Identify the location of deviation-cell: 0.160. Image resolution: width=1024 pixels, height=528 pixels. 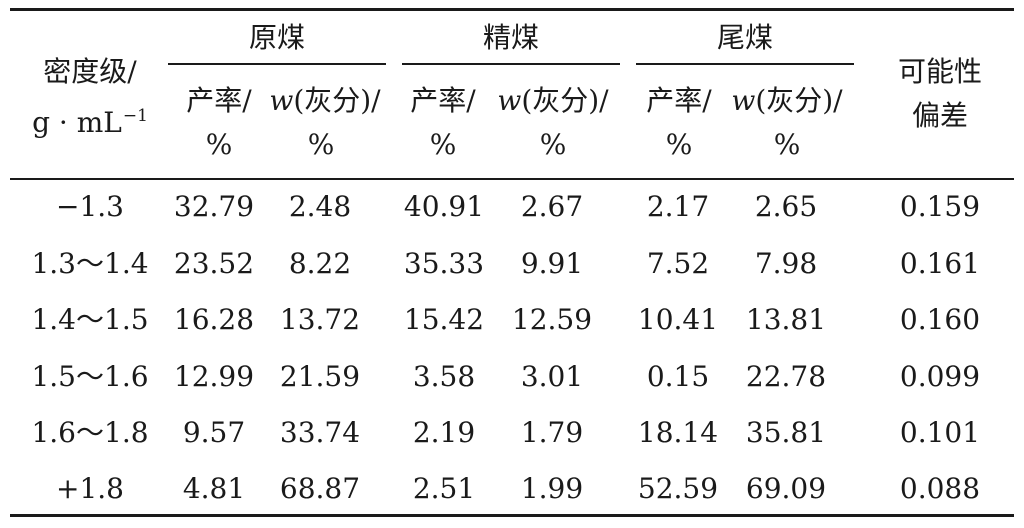
(940, 319).